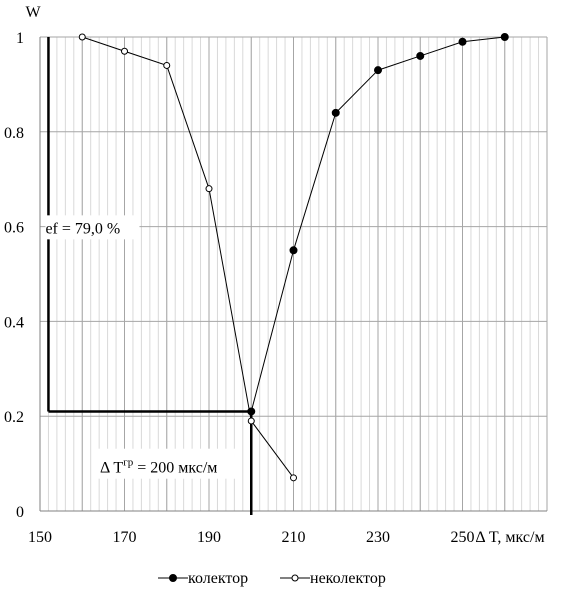 This screenshot has height=594, width=577. Describe the element at coordinates (82, 228) in the screenshot. I see `efficiency-label: ef = 79,0 %` at that location.